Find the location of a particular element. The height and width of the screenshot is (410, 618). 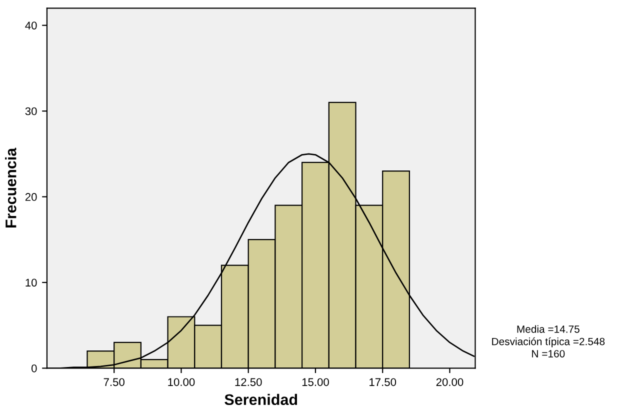

y-tick-label: 20 is located at coordinates (31, 197).